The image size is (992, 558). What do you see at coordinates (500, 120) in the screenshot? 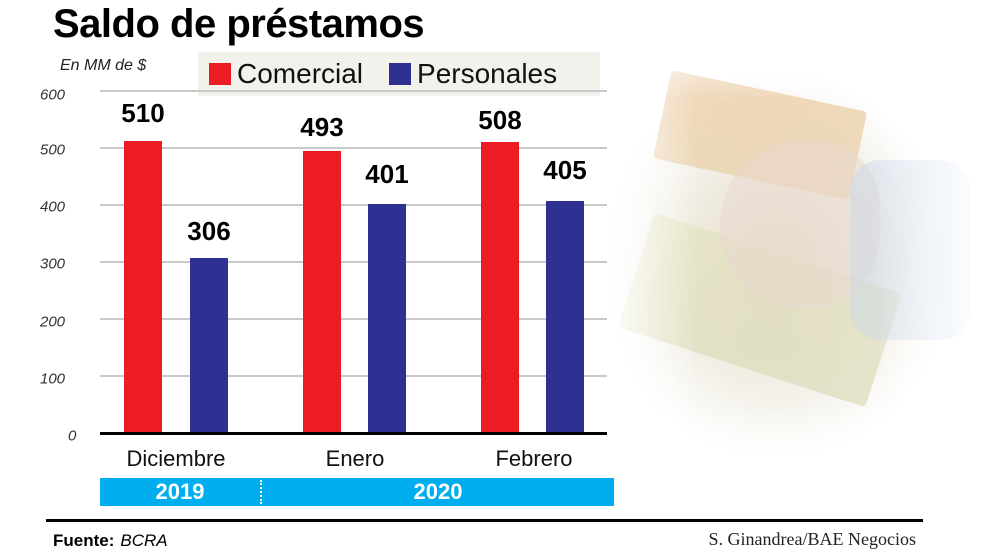
I see `value-label-comercial-febrero: 508` at bounding box center [500, 120].